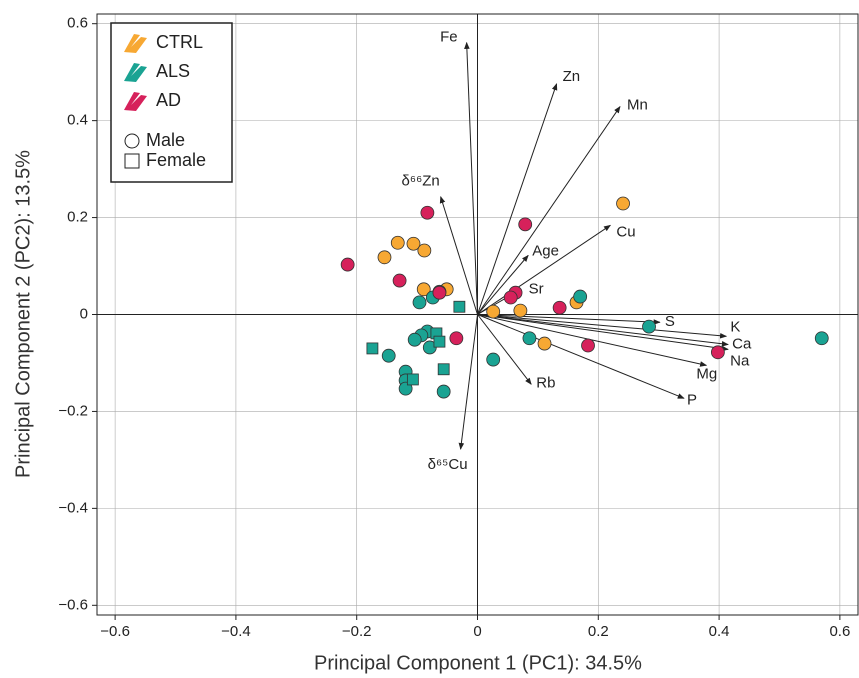 This screenshot has height=678, width=859. What do you see at coordinates (742, 344) in the screenshot?
I see `loading-label: Ca` at bounding box center [742, 344].